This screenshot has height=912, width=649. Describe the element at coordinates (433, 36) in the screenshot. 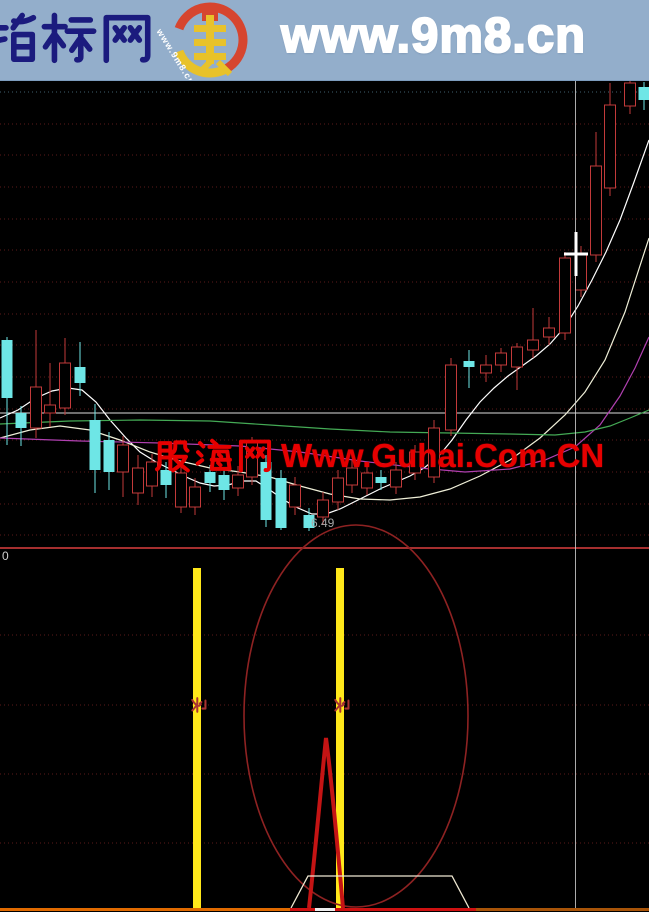

I see `banner-url-text: www.9m8.cn` at that location.